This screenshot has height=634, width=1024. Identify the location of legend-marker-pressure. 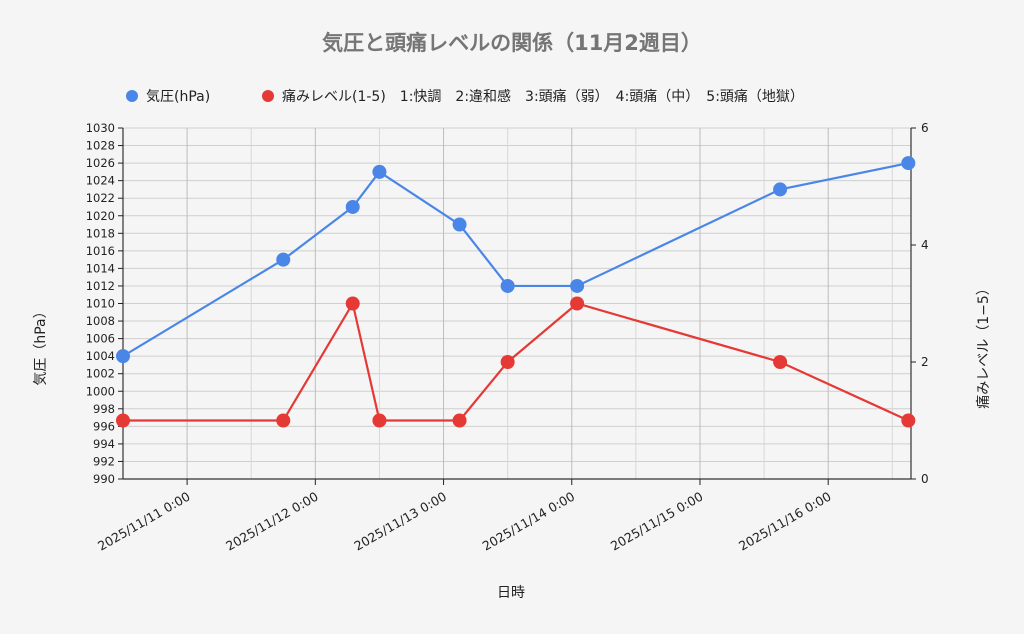
(132, 96).